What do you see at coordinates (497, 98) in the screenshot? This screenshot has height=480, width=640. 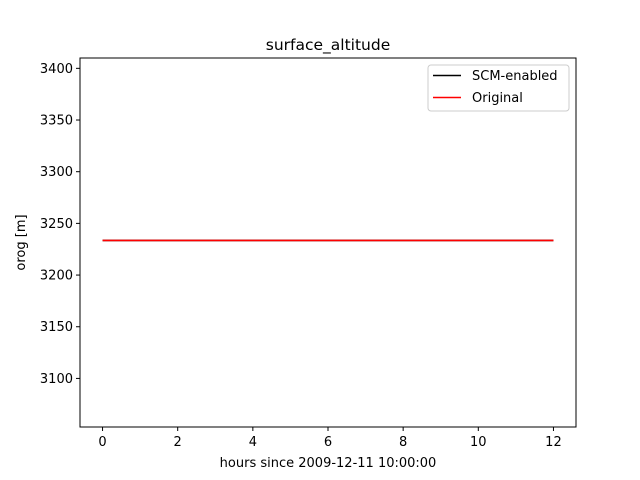 I see `legend-label-original: Original` at bounding box center [497, 98].